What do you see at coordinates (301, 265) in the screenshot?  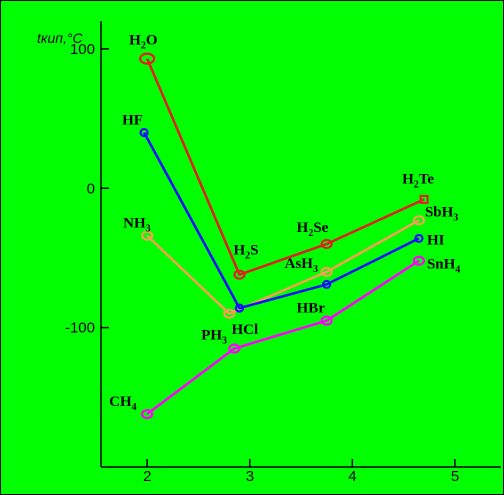 I see `point-label: AsH3` at bounding box center [301, 265].